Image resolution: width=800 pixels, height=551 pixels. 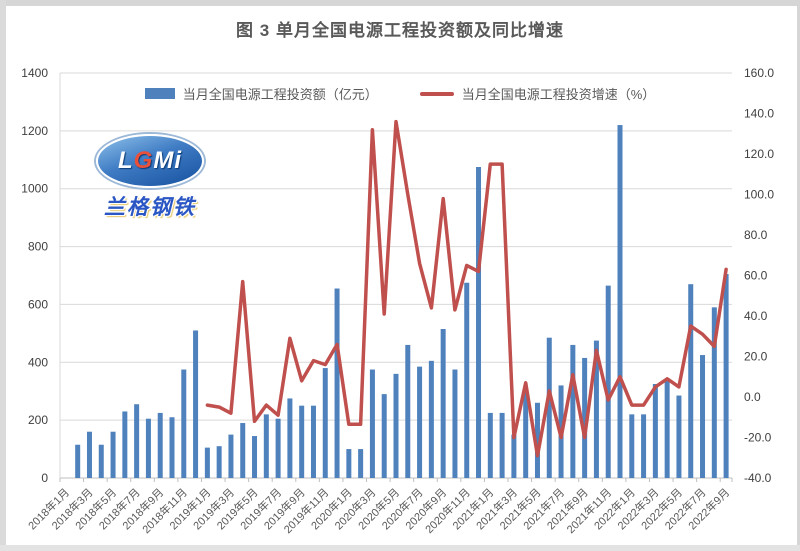 I want to click on left-axis-tick-label: 0, so click(x=44, y=478).